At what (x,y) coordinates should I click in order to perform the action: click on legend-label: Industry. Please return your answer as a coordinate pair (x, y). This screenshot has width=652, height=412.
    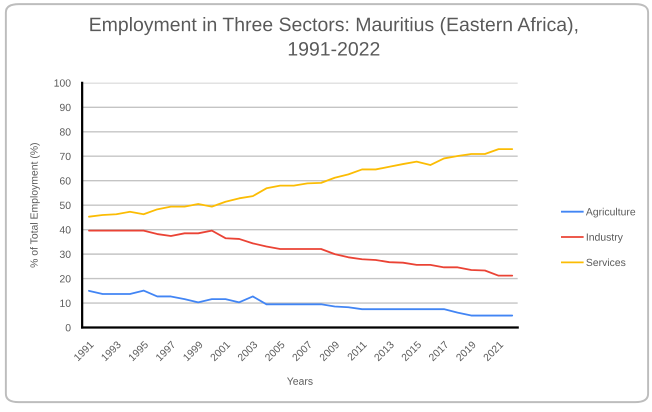
    Looking at the image, I should click on (604, 238).